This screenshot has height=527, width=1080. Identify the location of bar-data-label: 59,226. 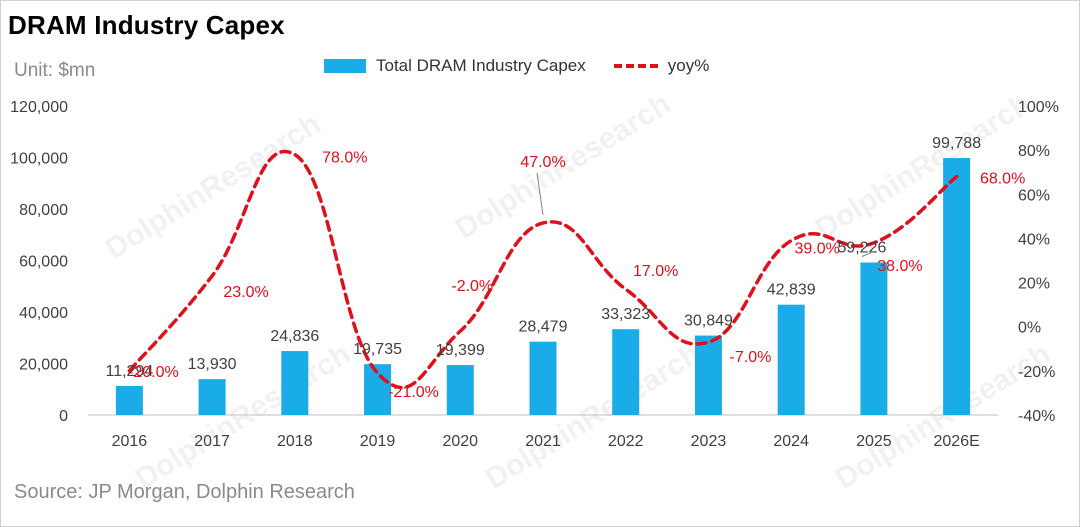
(861, 247).